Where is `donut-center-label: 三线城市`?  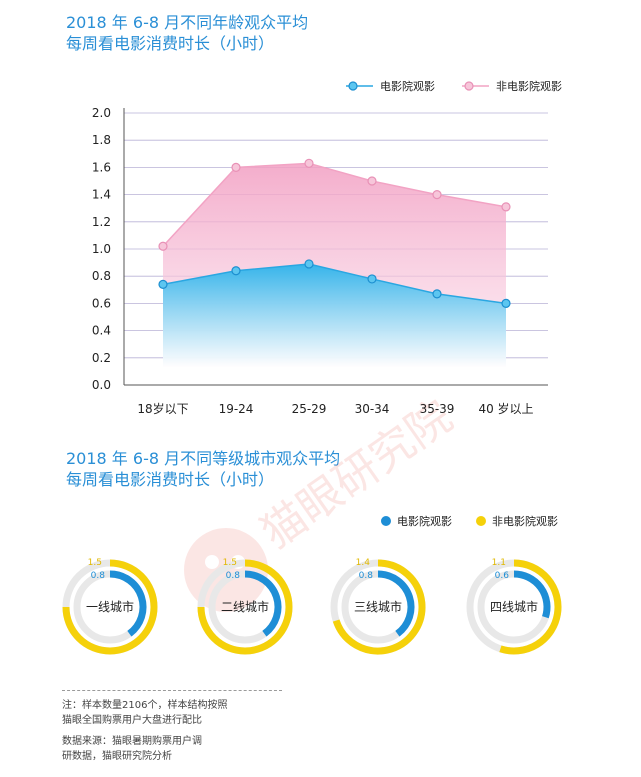 donut-center-label: 三线城市 is located at coordinates (378, 606).